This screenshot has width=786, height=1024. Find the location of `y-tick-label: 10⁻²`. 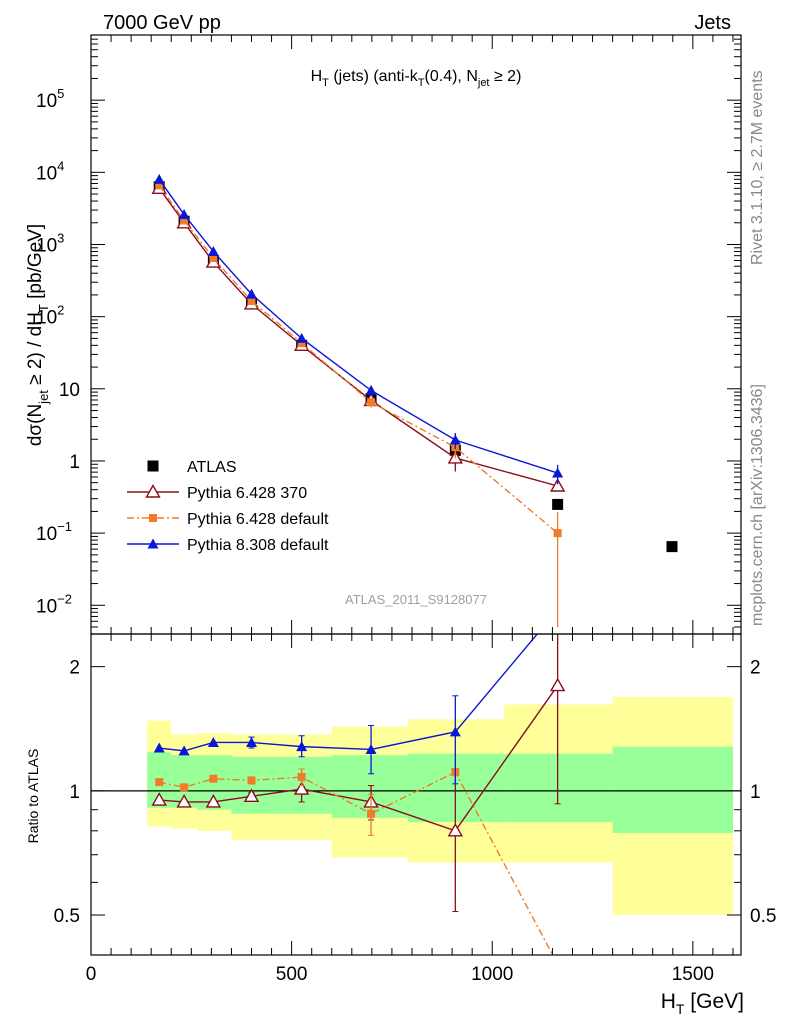

y-tick-label: 10⁻² is located at coordinates (54, 604).